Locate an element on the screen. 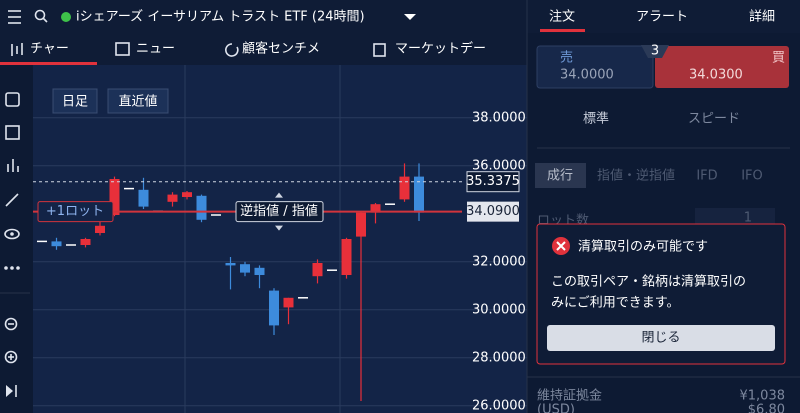 This screenshot has height=413, width=800. spread-badge is located at coordinates (655, 51).